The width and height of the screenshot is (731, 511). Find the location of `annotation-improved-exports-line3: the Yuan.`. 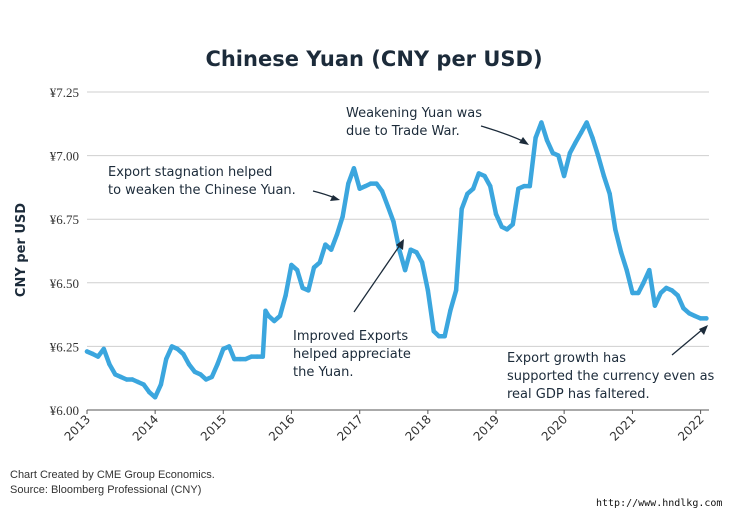

annotation-improved-exports-line3: the Yuan. is located at coordinates (323, 372).